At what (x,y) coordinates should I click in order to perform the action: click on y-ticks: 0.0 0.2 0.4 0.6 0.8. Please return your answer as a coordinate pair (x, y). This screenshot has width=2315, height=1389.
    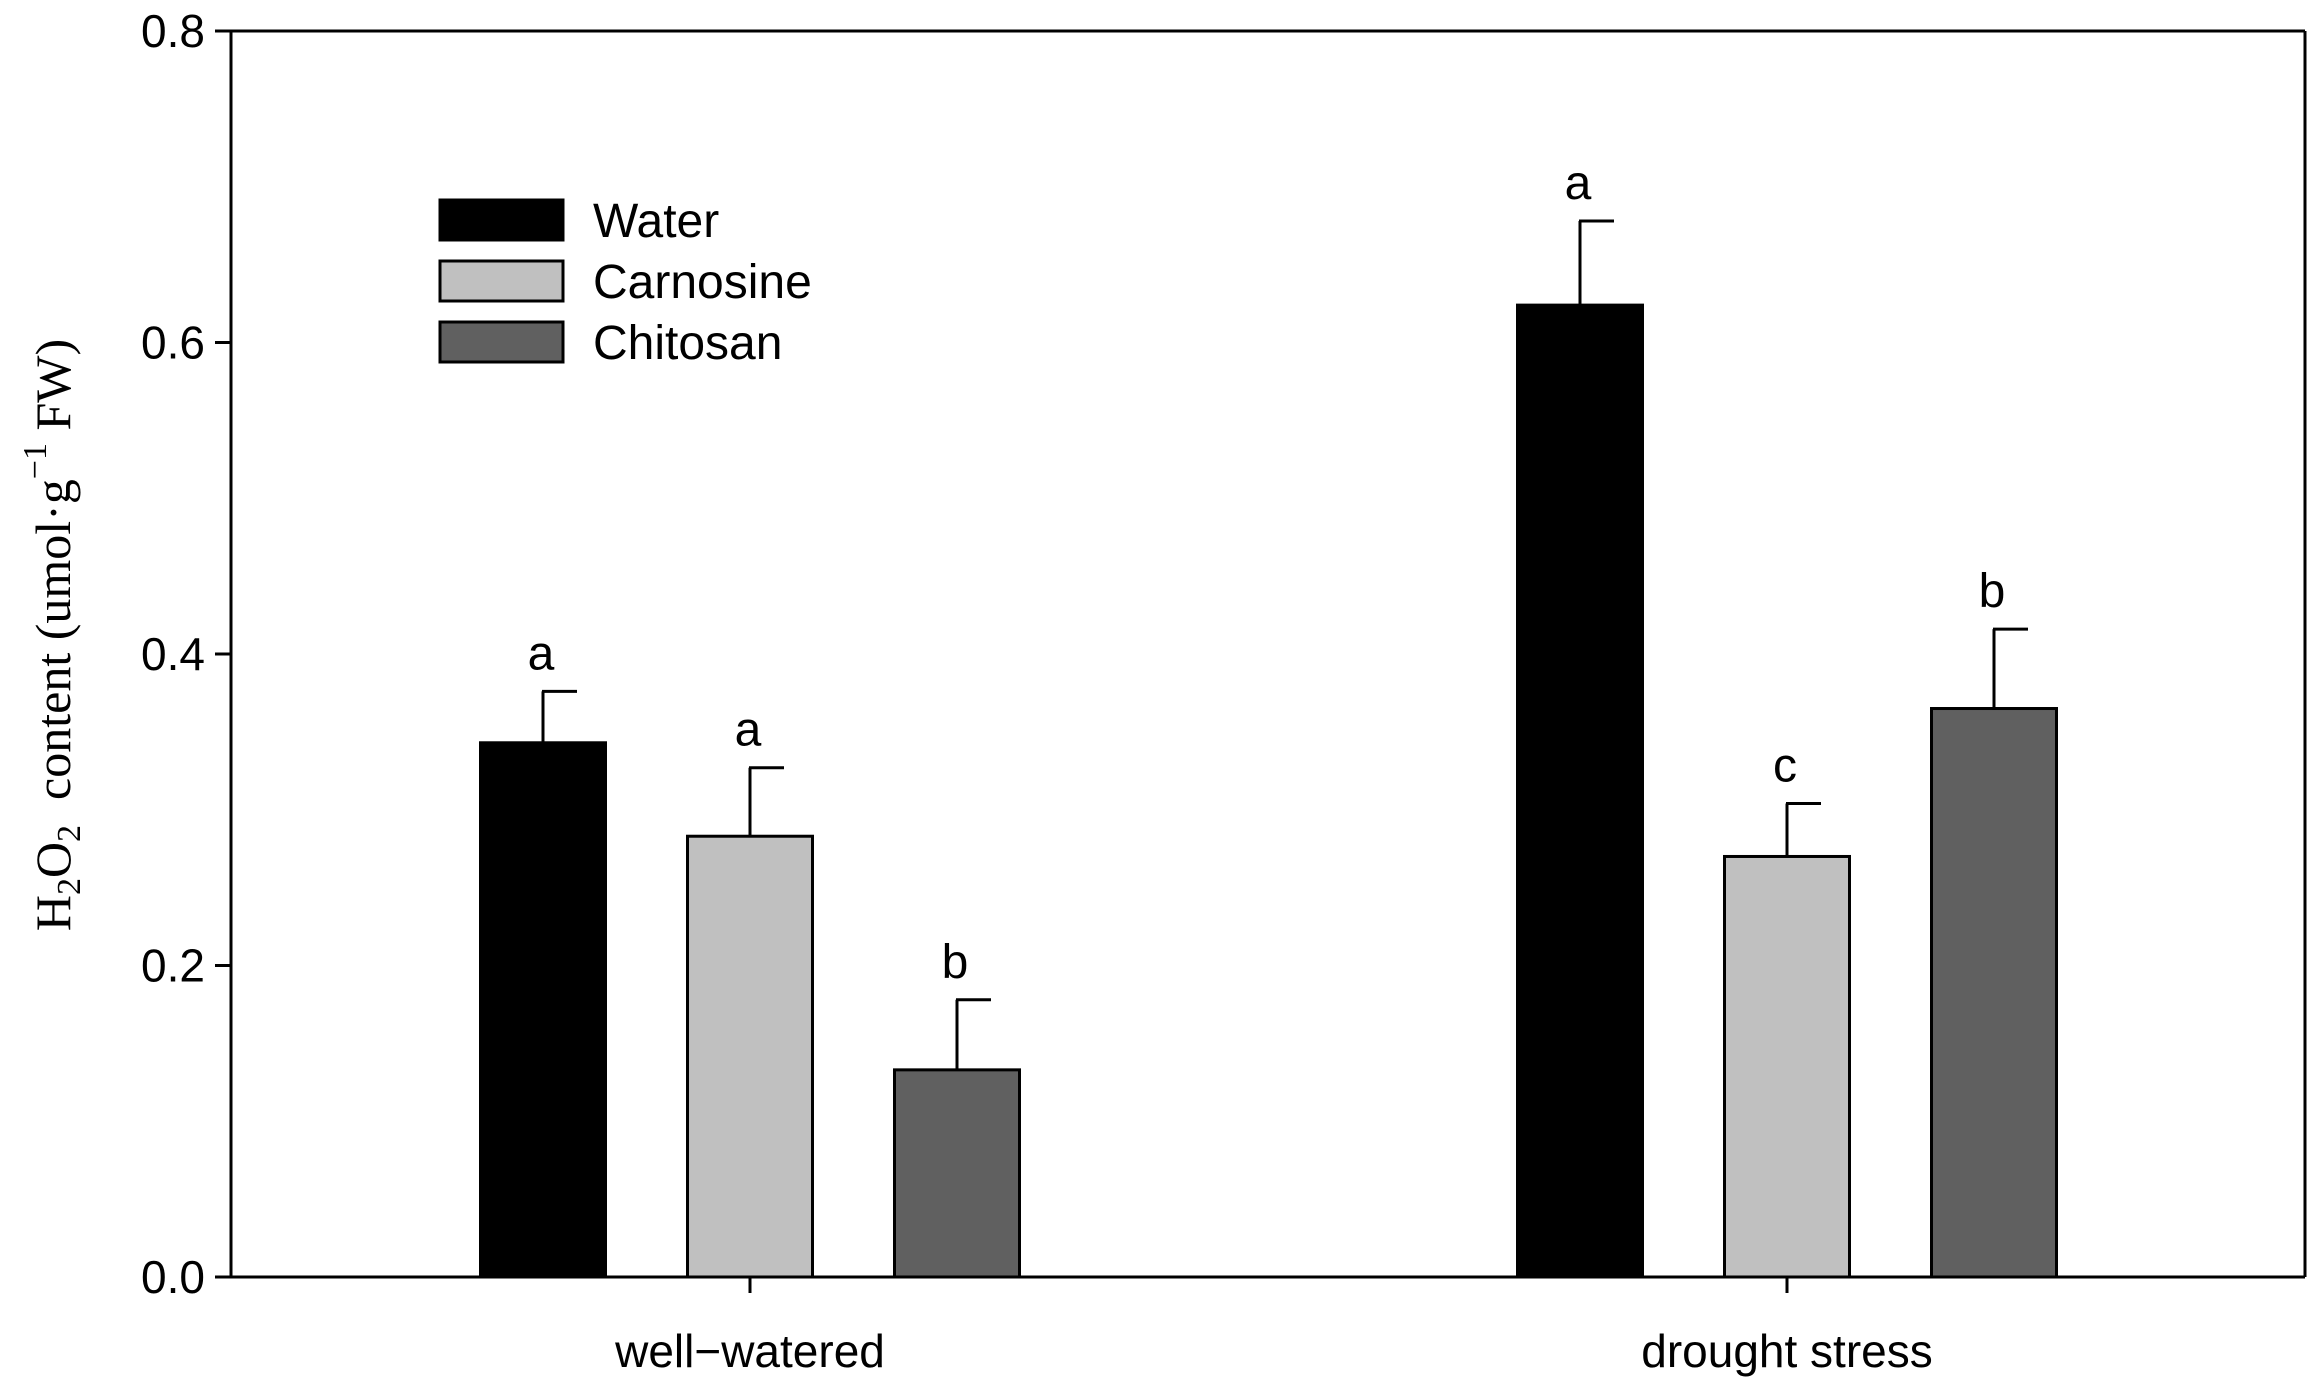
    Looking at the image, I should click on (186, 654).